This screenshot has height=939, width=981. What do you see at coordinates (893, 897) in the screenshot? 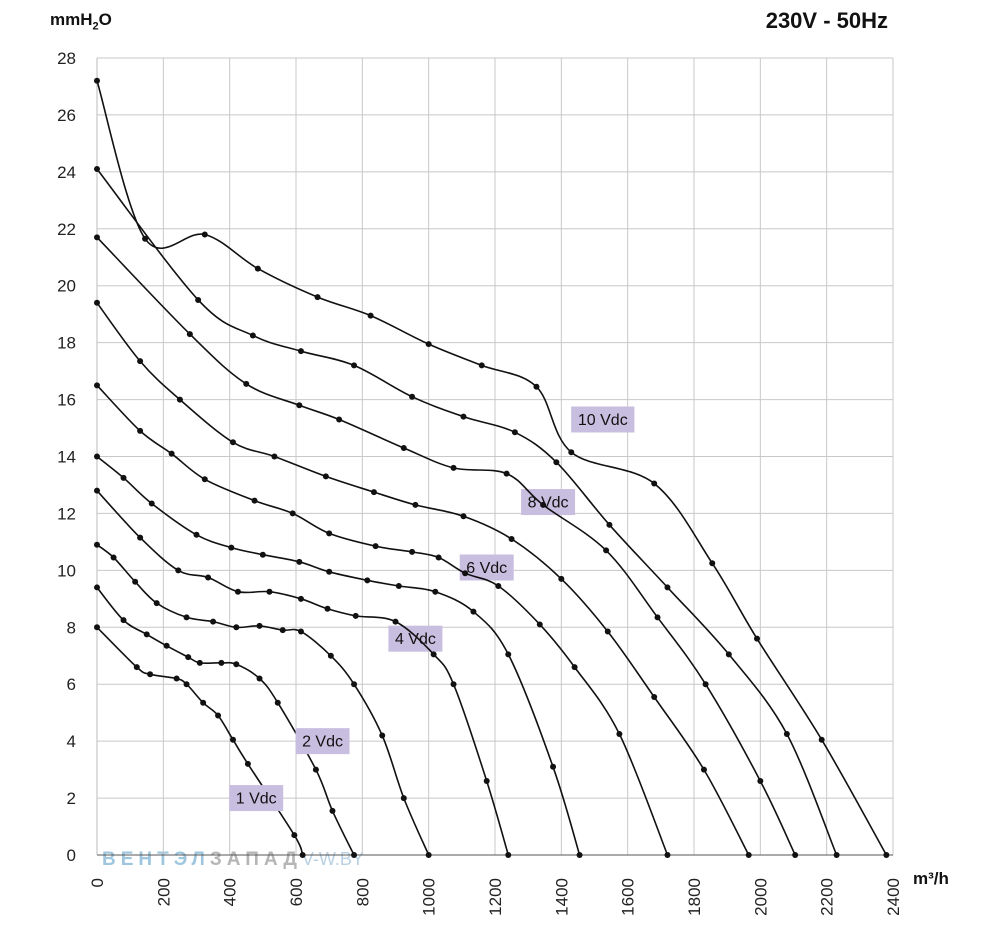
I see `x-tick-label: 2400` at bounding box center [893, 897].